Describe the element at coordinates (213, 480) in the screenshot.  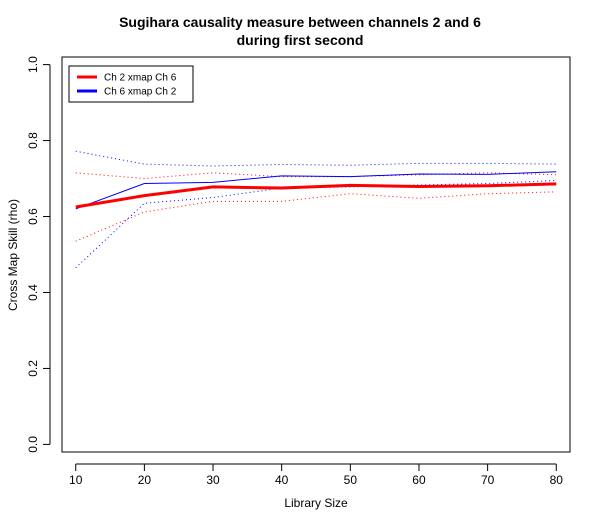
I see `x-tick-label: 30` at that location.